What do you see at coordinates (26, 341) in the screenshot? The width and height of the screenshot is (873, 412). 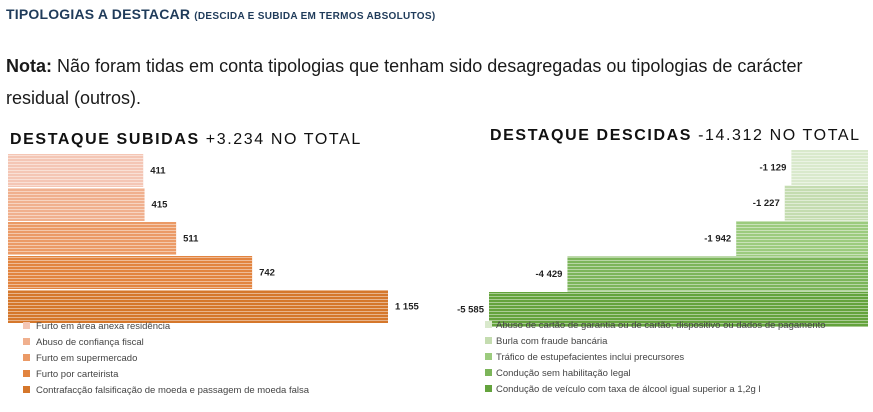 I see `rises-legend-swatch-abuso-de-confianca-fiscal` at bounding box center [26, 341].